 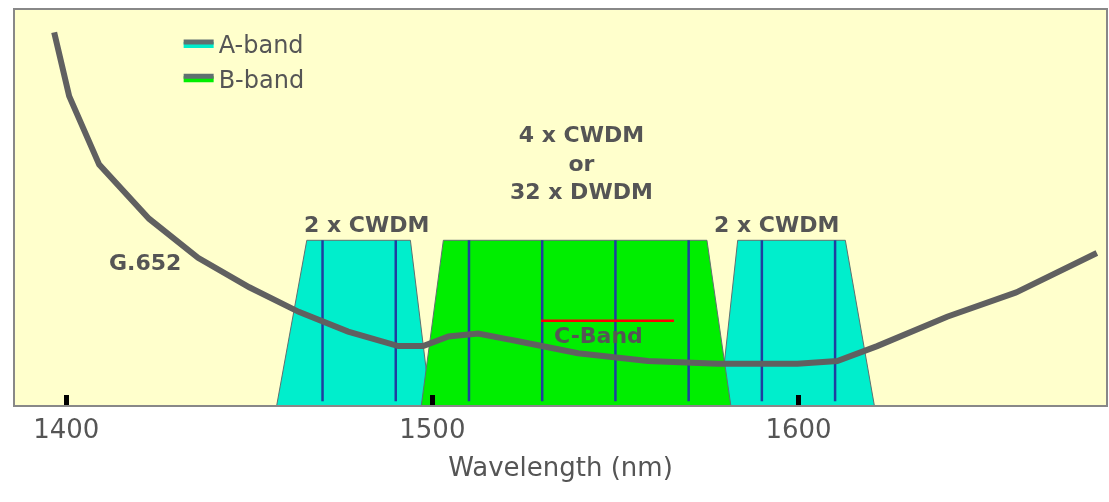 I want to click on x-tick-label: 1500, so click(x=432, y=429).